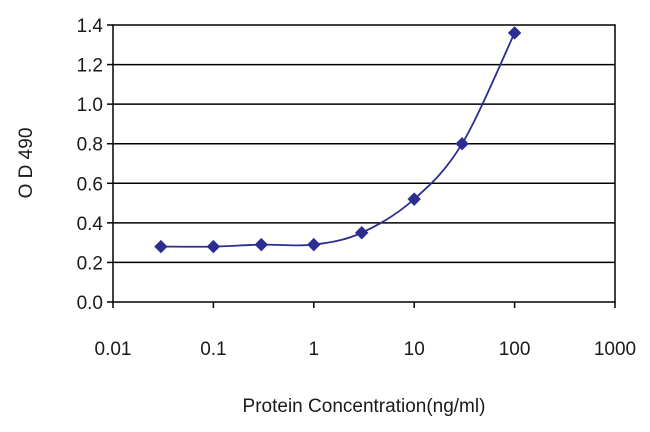 The height and width of the screenshot is (432, 650). Describe the element at coordinates (90, 263) in the screenshot. I see `y-tick-label: 0.2` at that location.